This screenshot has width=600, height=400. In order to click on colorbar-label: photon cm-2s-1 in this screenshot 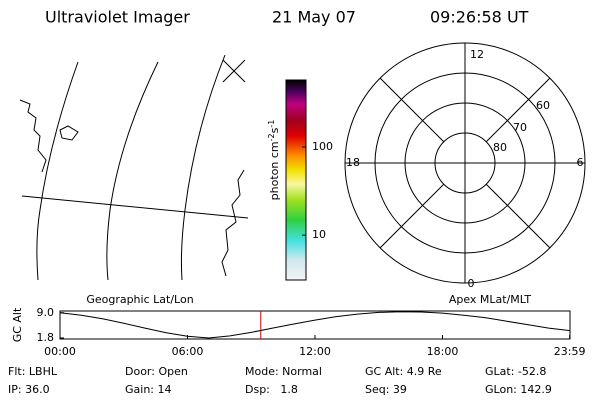, I will do `click(274, 160)`.